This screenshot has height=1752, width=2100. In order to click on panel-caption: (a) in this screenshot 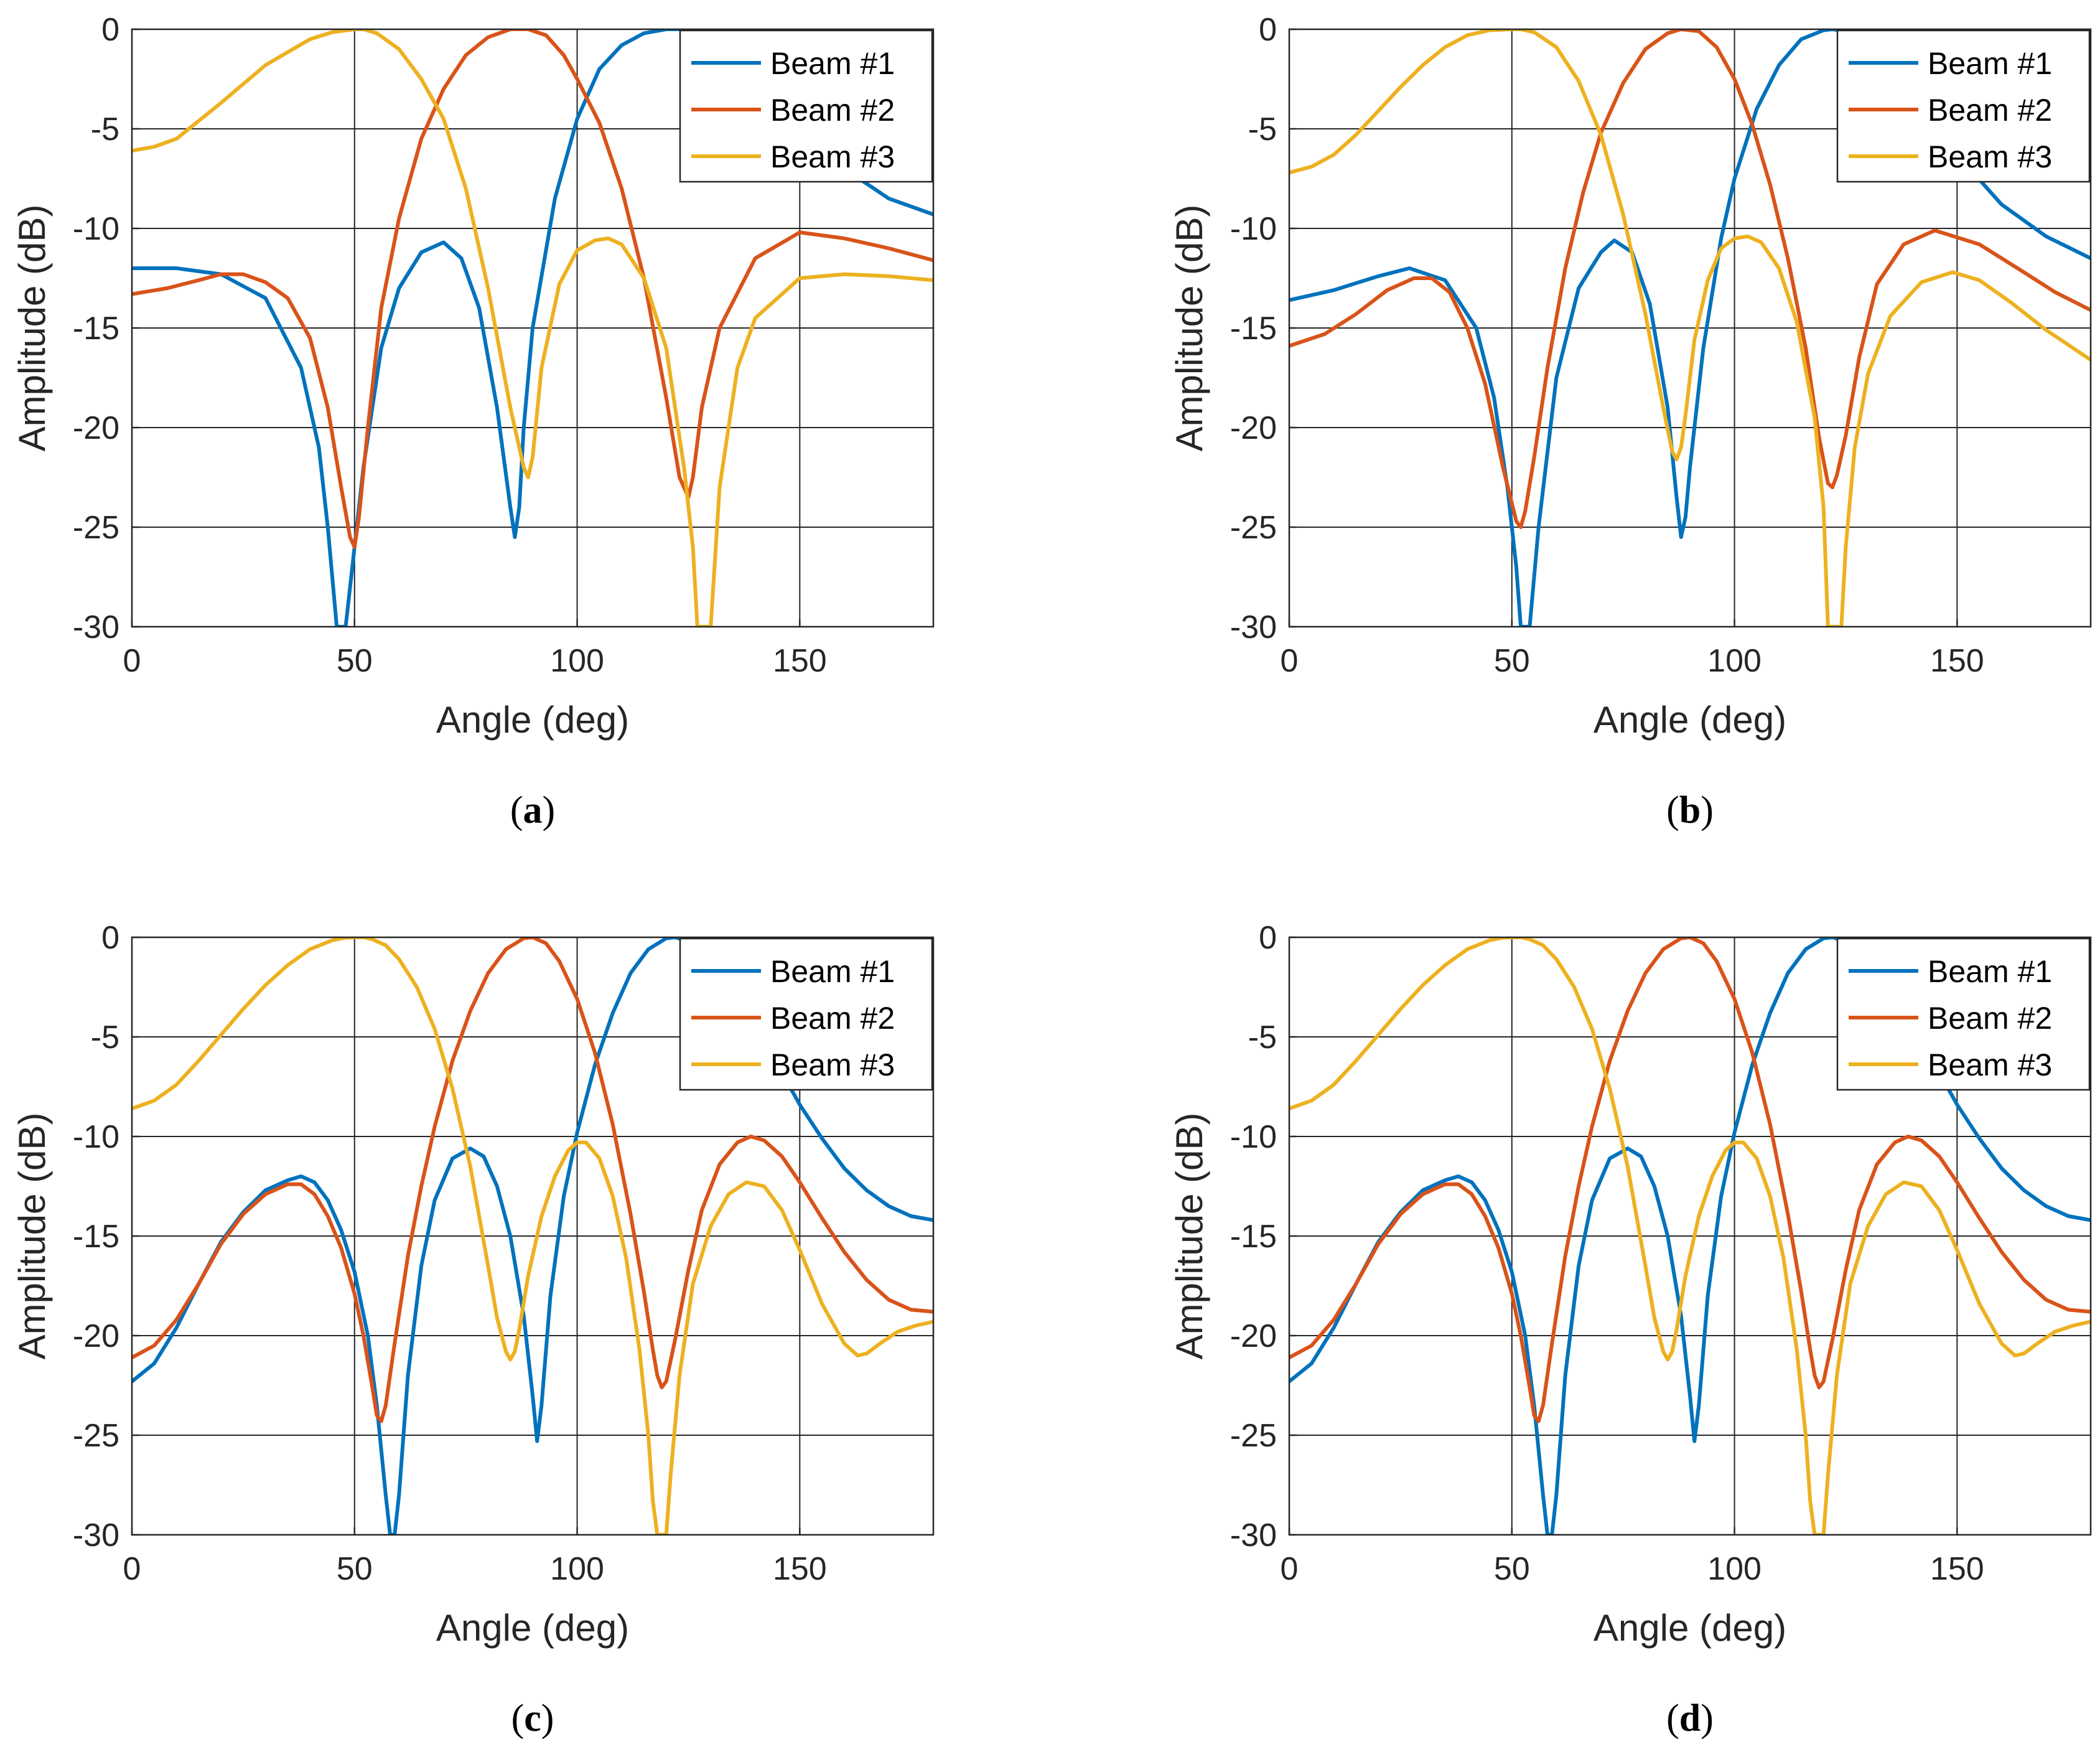, I will do `click(532, 810)`.